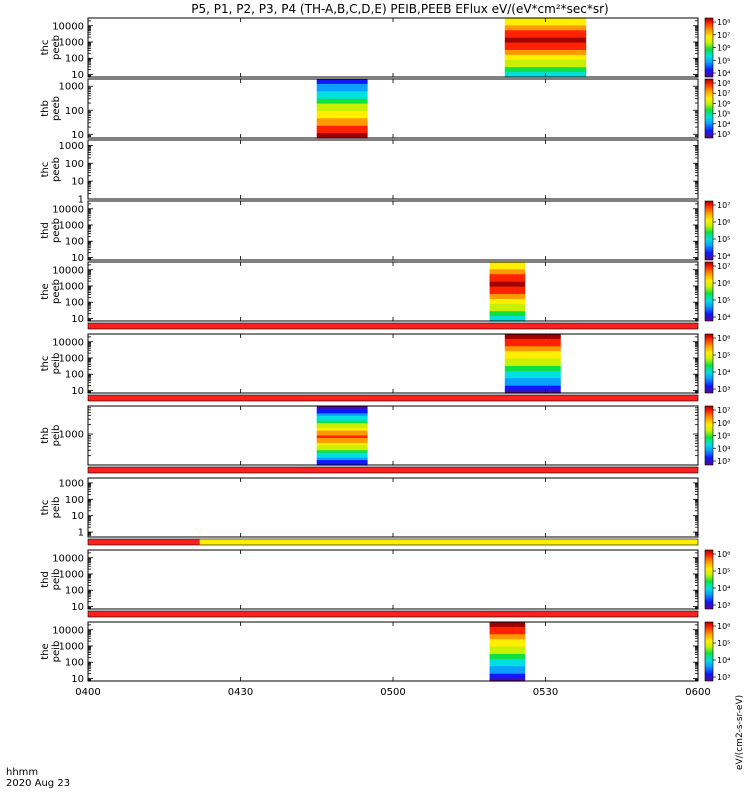 This screenshot has width=750, height=800. I want to click on status-bar-segment, so click(393, 614).